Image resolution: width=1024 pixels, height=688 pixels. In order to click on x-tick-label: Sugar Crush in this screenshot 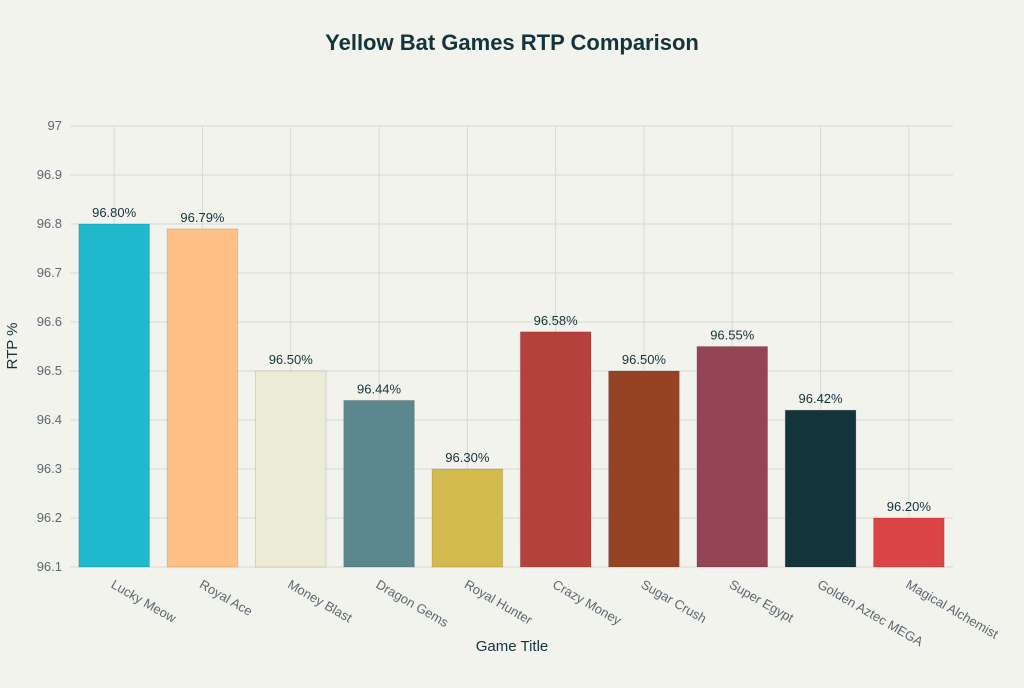, I will do `click(673, 601)`.